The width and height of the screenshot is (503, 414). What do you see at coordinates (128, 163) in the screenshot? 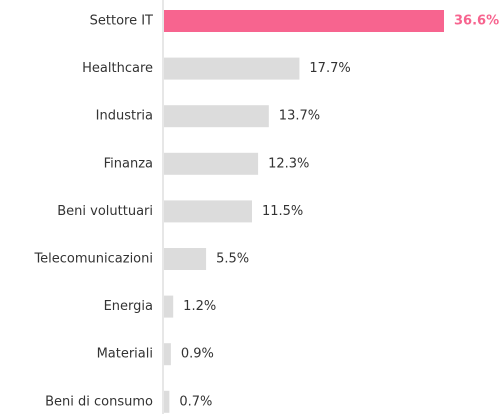
I see `category-label: Finanza` at bounding box center [128, 163].